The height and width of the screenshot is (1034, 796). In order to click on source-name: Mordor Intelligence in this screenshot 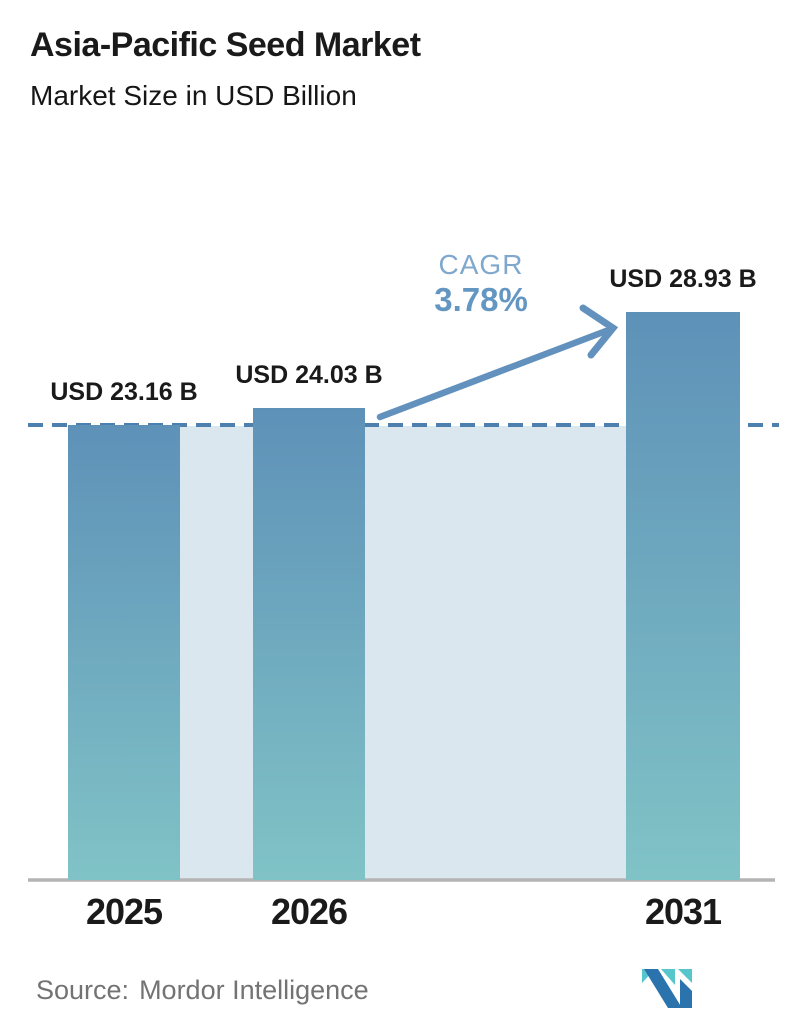, I will do `click(254, 990)`.